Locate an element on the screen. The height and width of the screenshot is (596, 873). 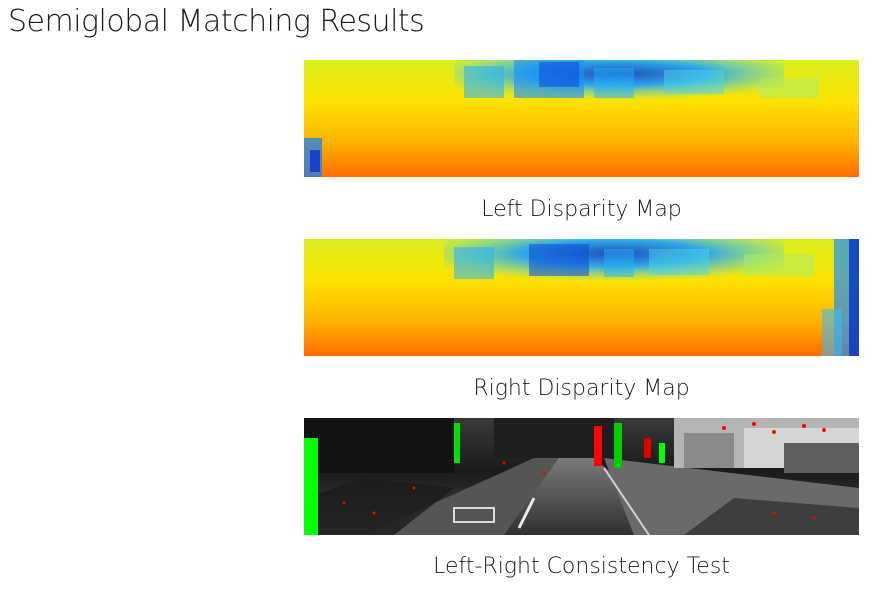
consistency-test-image is located at coordinates (581, 476).